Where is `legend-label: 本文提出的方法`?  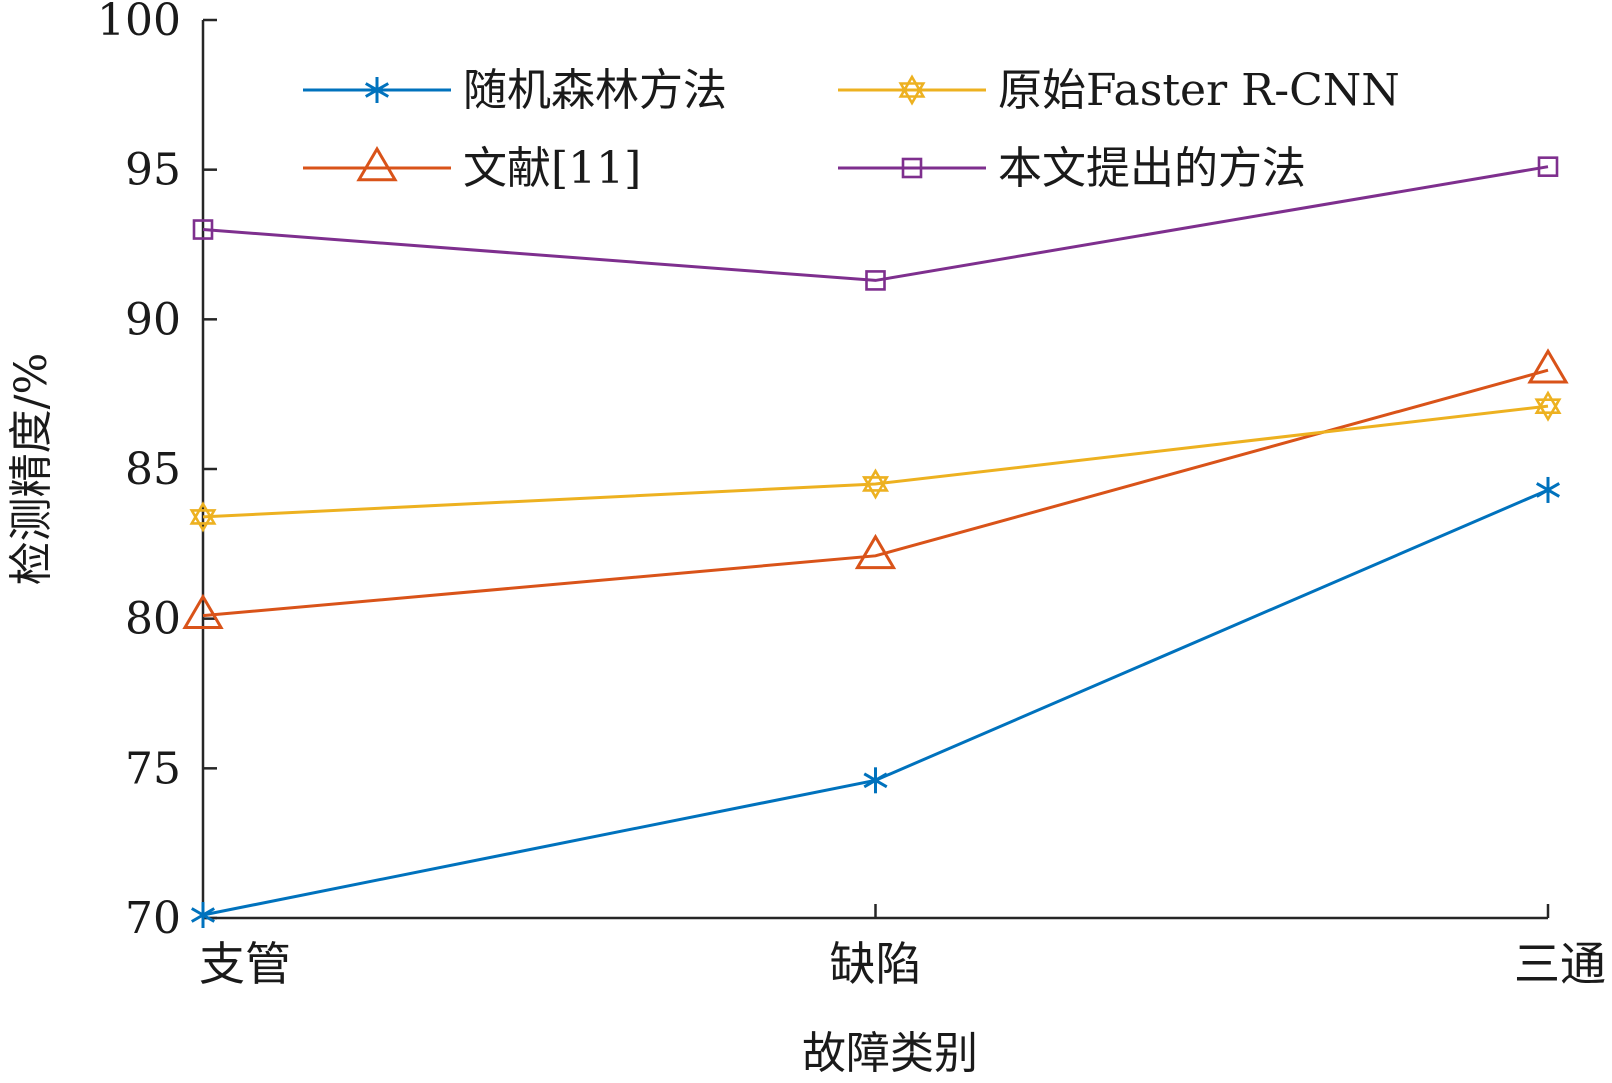 legend-label: 本文提出的方法 is located at coordinates (1152, 168).